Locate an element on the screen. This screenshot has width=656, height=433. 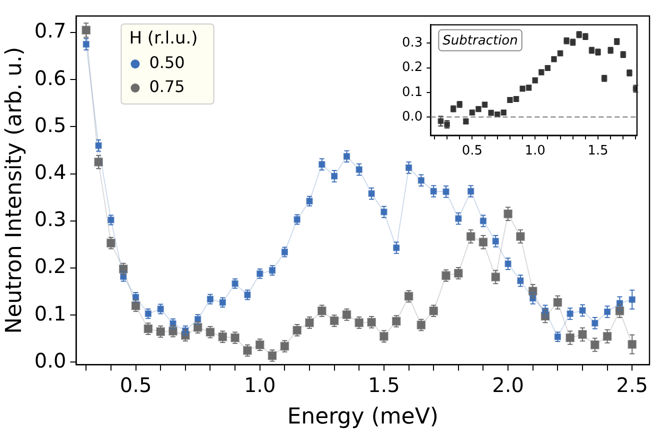
legend-label: 0.50 is located at coordinates (167, 62).